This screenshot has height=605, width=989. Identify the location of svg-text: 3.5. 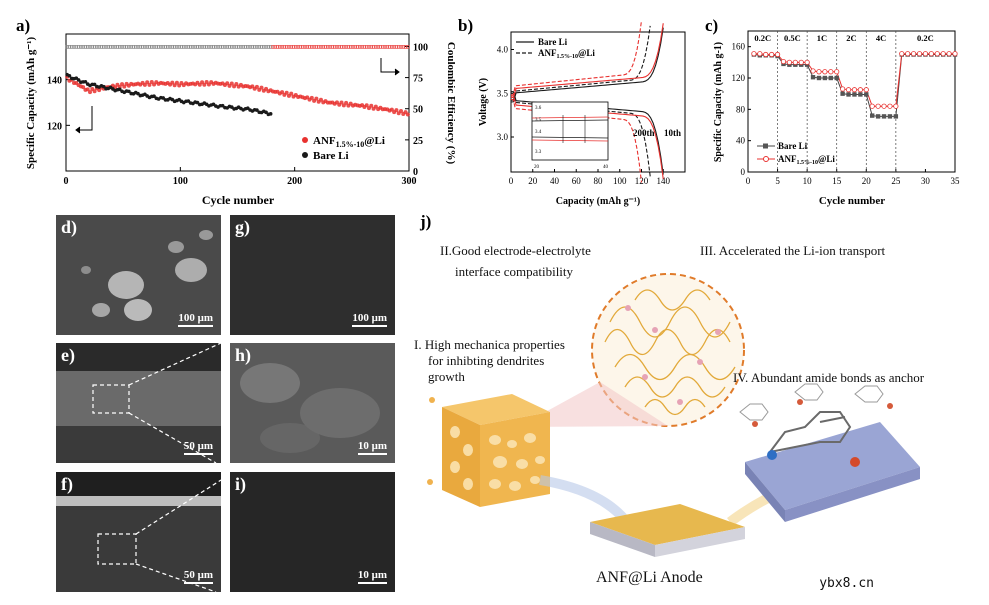
(538, 120).